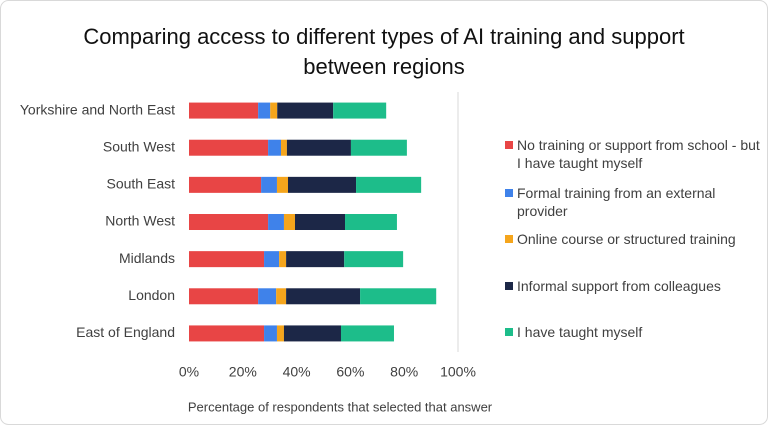 This screenshot has height=425, width=768. I want to click on y-tick-label: Midlands, so click(147, 258).